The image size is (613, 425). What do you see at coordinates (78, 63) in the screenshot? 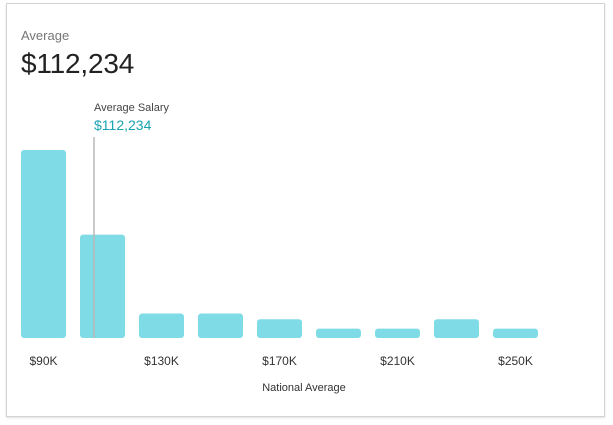
I see `average-value: $112,234` at bounding box center [78, 63].